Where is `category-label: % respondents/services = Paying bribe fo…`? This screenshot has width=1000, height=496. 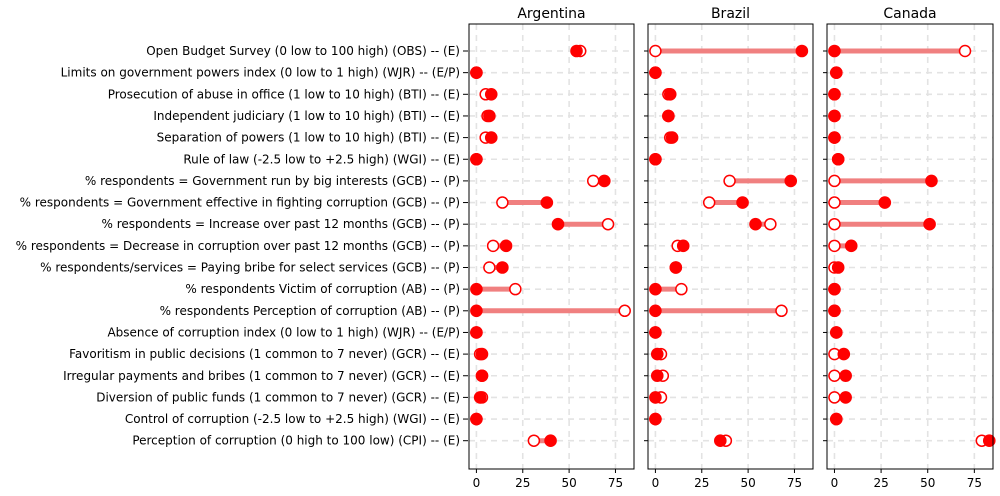 category-label: % respondents/services = Paying bribe fo… is located at coordinates (250, 268).